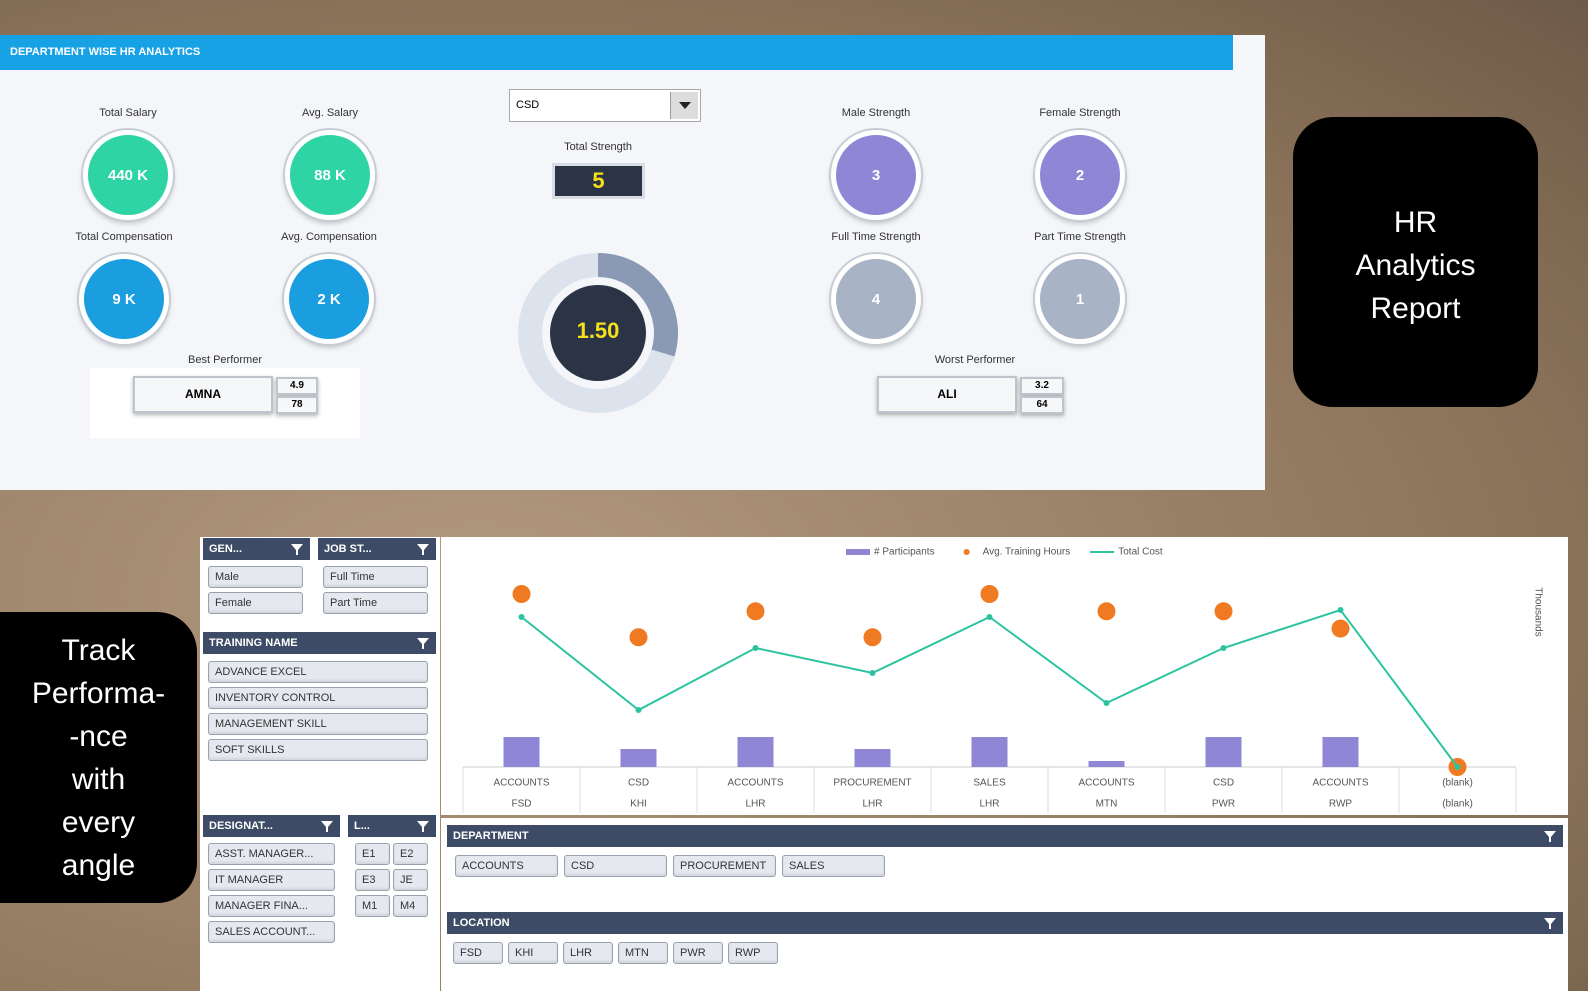 The image size is (1588, 991). Describe the element at coordinates (528, 105) in the screenshot. I see `dropdown-value: CSD` at that location.